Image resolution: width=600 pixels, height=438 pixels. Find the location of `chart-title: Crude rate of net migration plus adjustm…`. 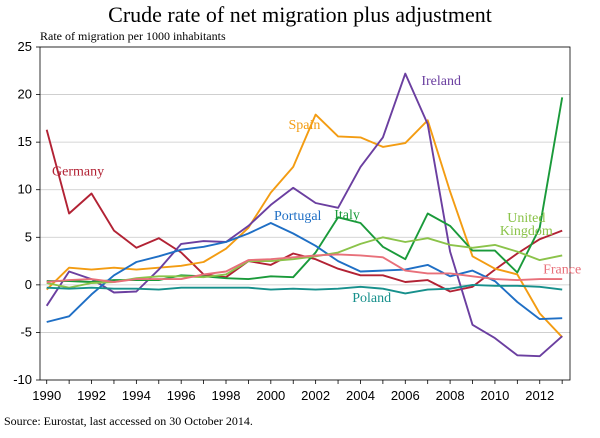

chart-title: Crude rate of net migration plus adjustm… is located at coordinates (300, 14).